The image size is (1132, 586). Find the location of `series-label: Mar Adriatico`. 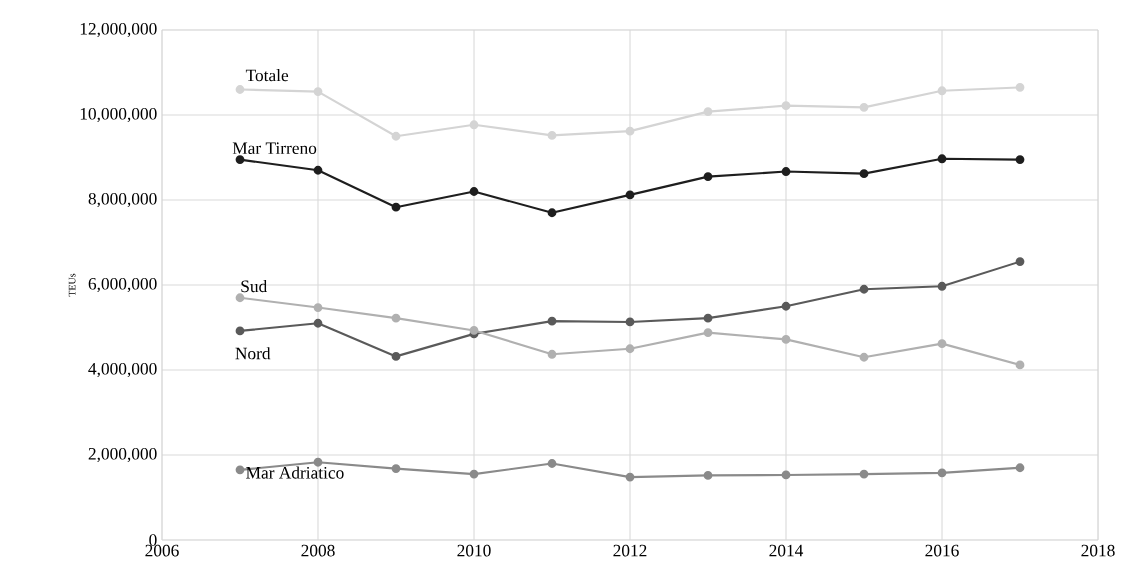

series-label: Mar Adriatico is located at coordinates (295, 472).